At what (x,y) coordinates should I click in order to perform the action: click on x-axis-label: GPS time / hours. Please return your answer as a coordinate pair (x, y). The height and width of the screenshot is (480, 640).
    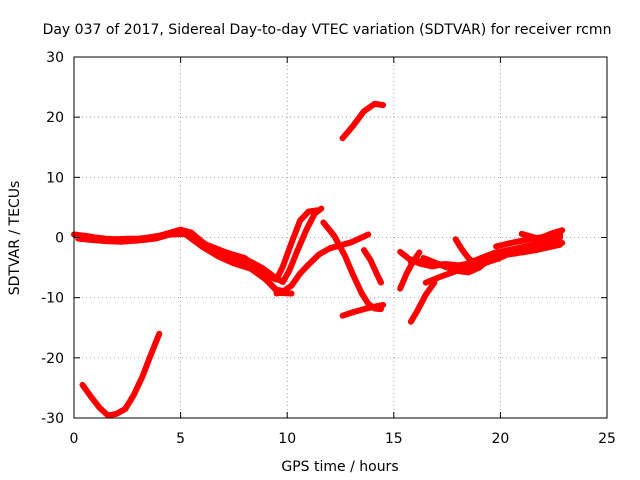
    Looking at the image, I should click on (339, 467).